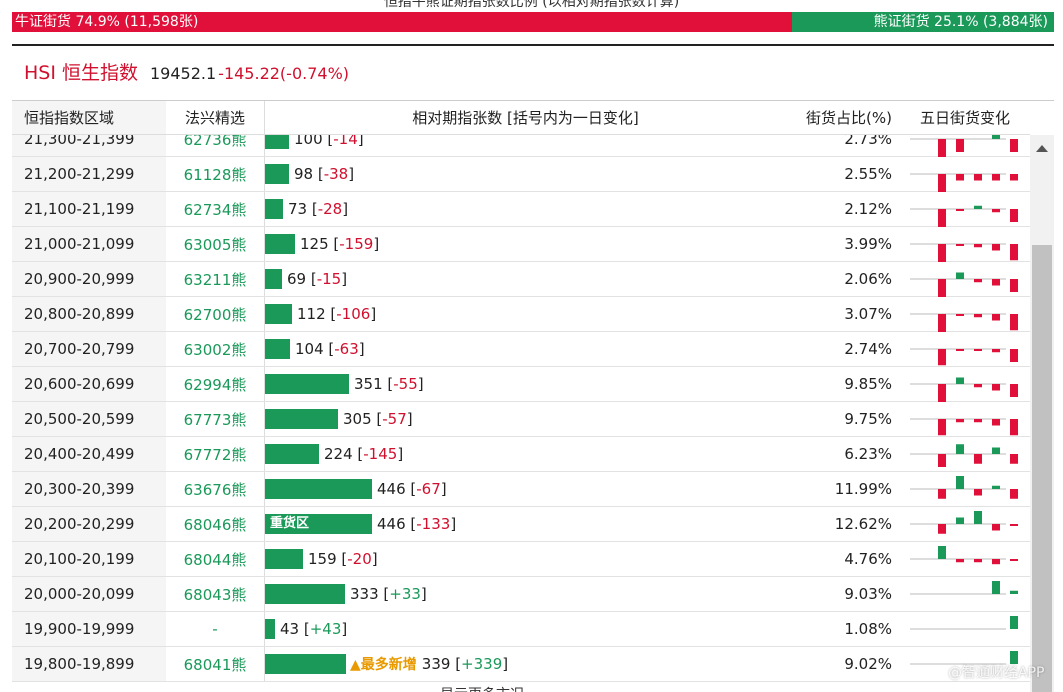 The width and height of the screenshot is (1063, 692). What do you see at coordinates (521, 594) in the screenshot?
I see `table-row: 20,000-20,099 68043熊 333 [+33] 9.03%` at bounding box center [521, 594].